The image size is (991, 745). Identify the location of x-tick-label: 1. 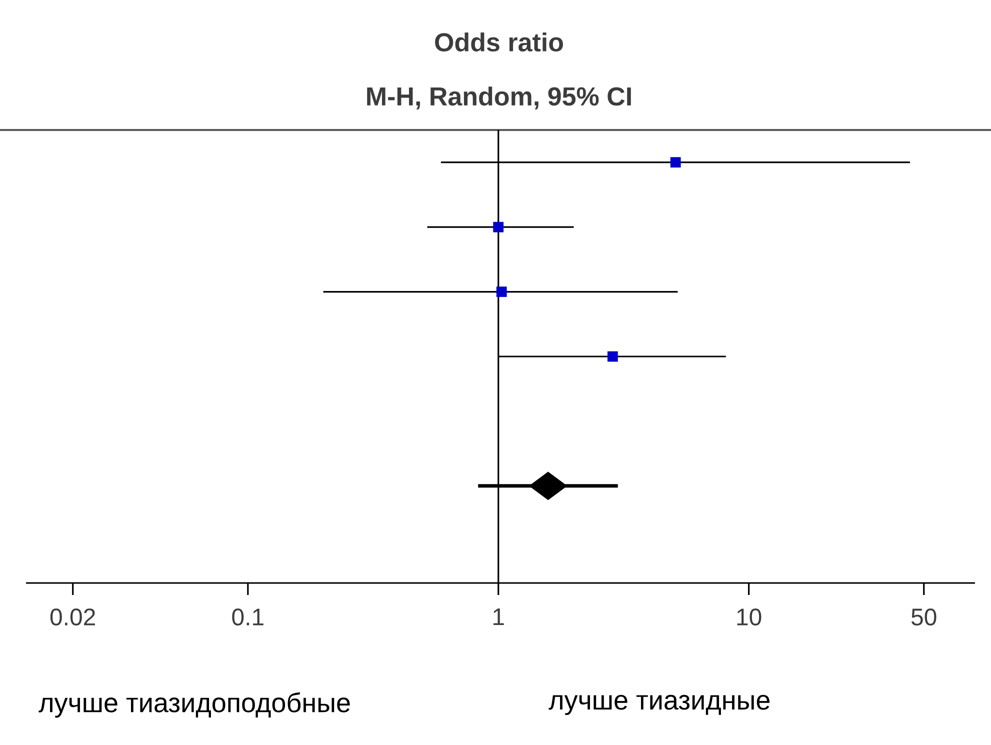
(499, 617).